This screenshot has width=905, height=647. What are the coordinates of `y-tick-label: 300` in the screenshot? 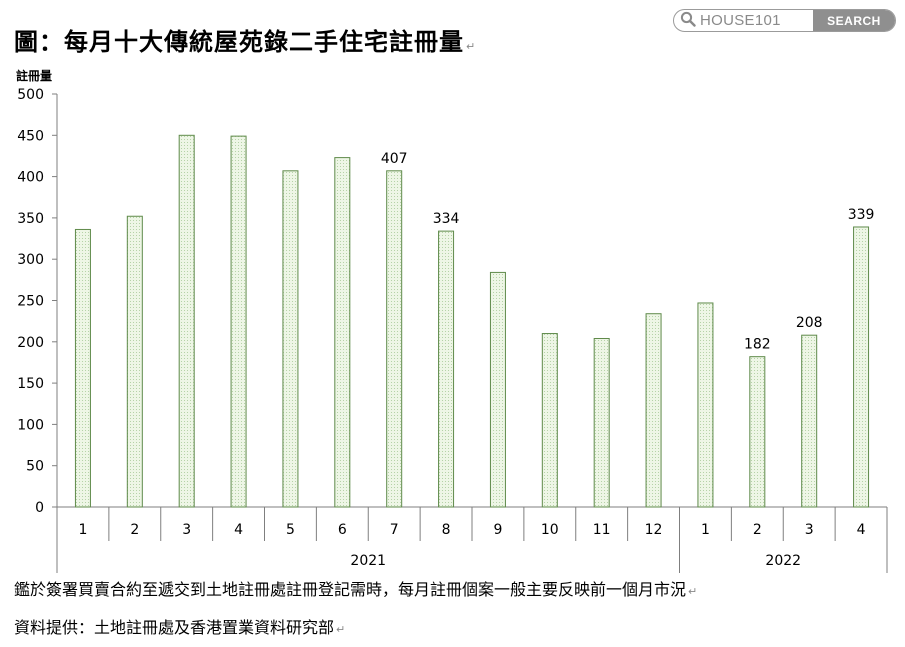 It's located at (30, 260).